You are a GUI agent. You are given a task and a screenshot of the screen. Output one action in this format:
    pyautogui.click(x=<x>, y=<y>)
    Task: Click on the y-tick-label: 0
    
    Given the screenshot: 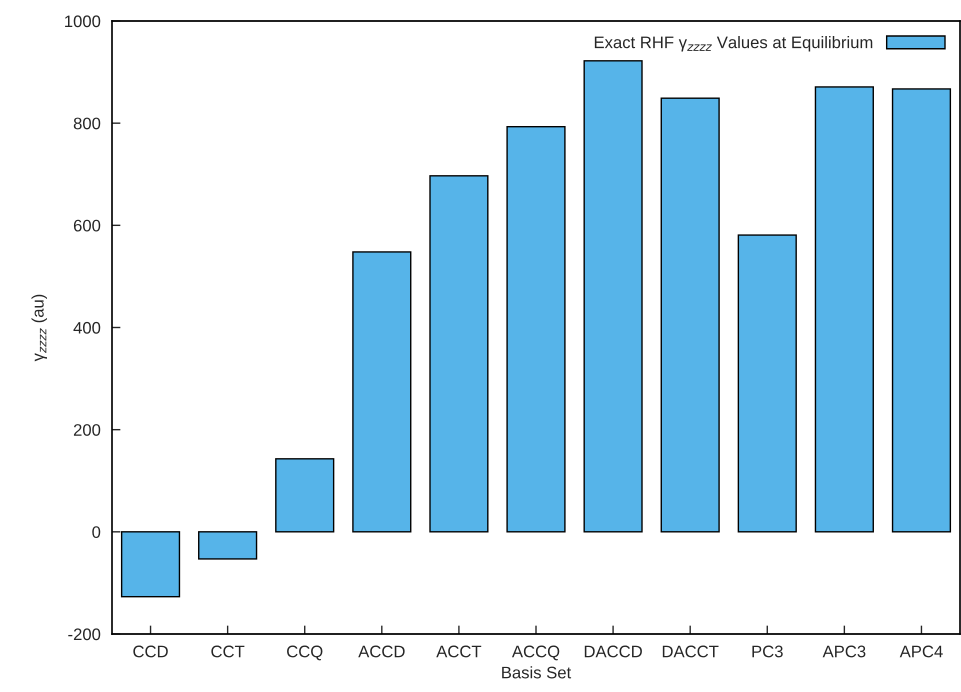 What is the action you would take?
    pyautogui.click(x=96, y=532)
    